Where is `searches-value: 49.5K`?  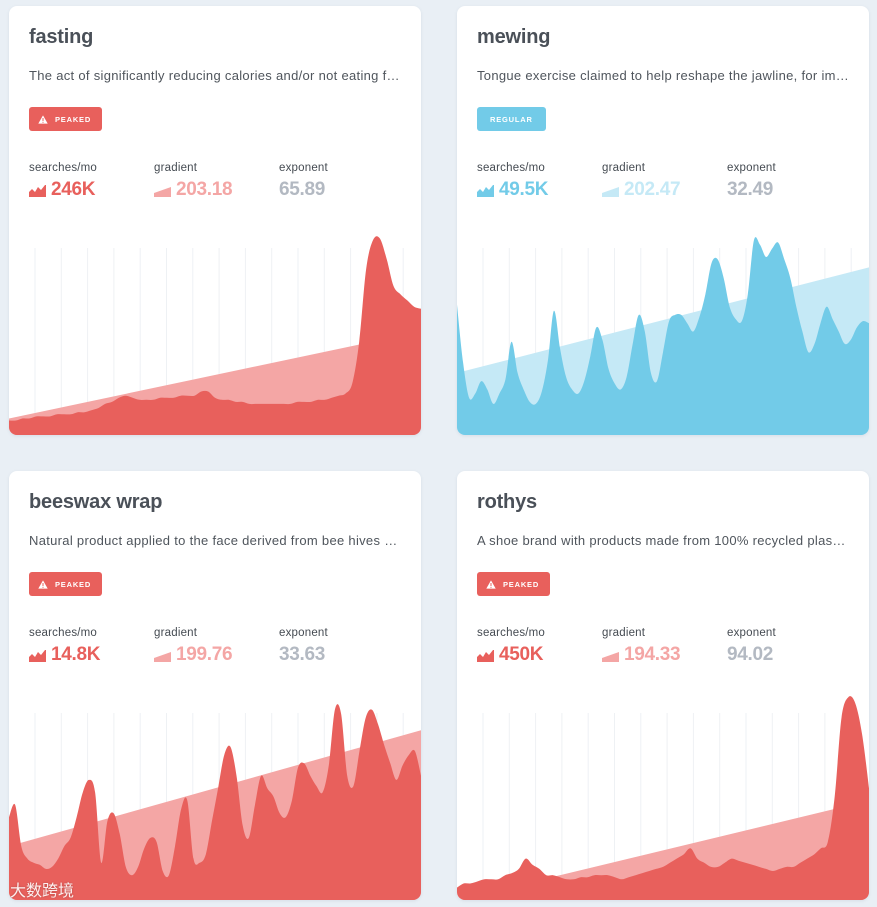
searches-value: 49.5K is located at coordinates (524, 189).